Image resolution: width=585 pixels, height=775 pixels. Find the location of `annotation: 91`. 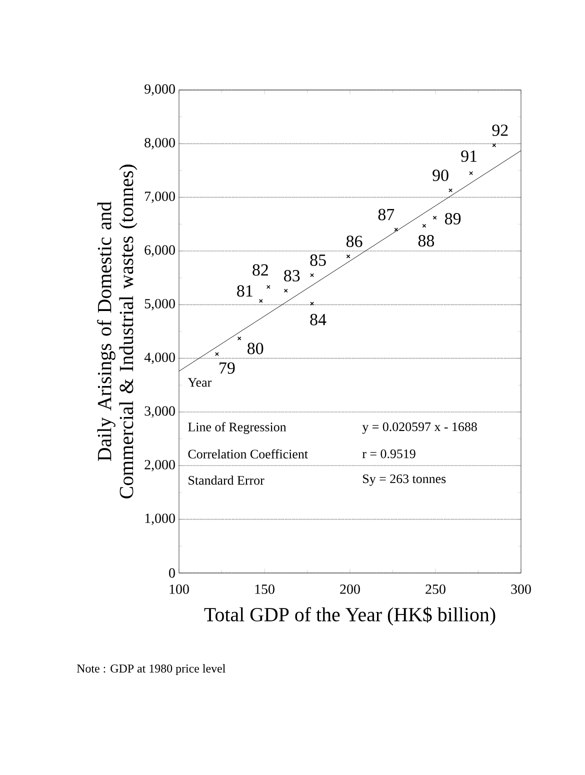

annotation: 91 is located at coordinates (469, 156).